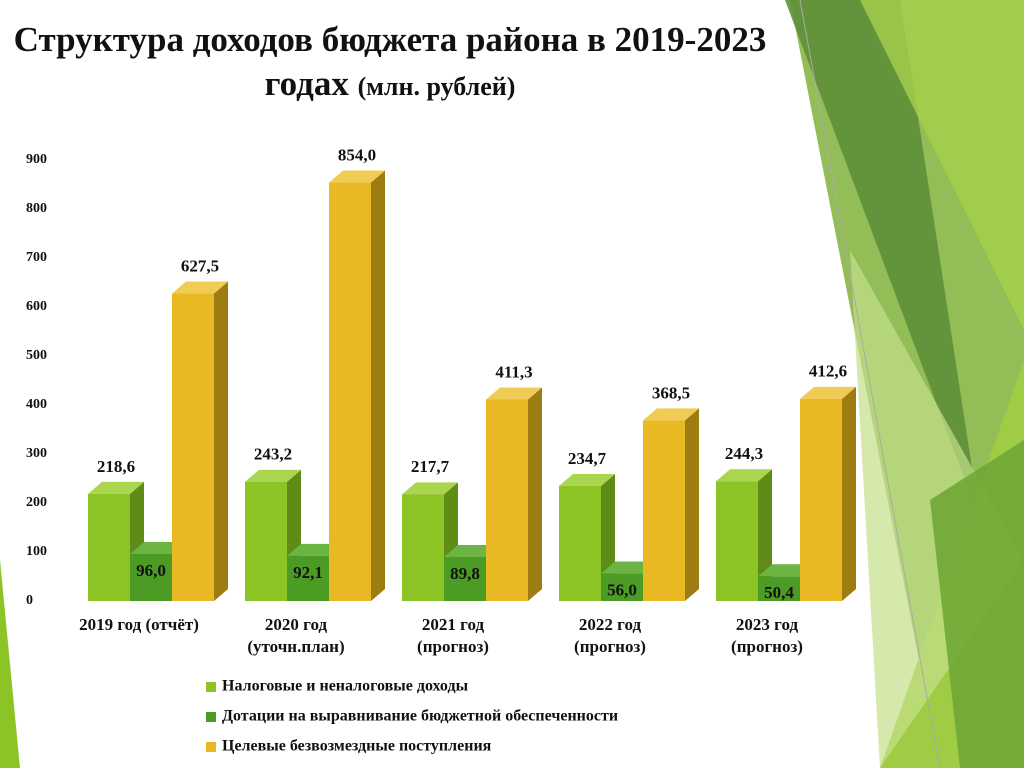 This screenshot has height=768, width=1024. What do you see at coordinates (465, 573) in the screenshot?
I see `data-label: 89,8` at bounding box center [465, 573].